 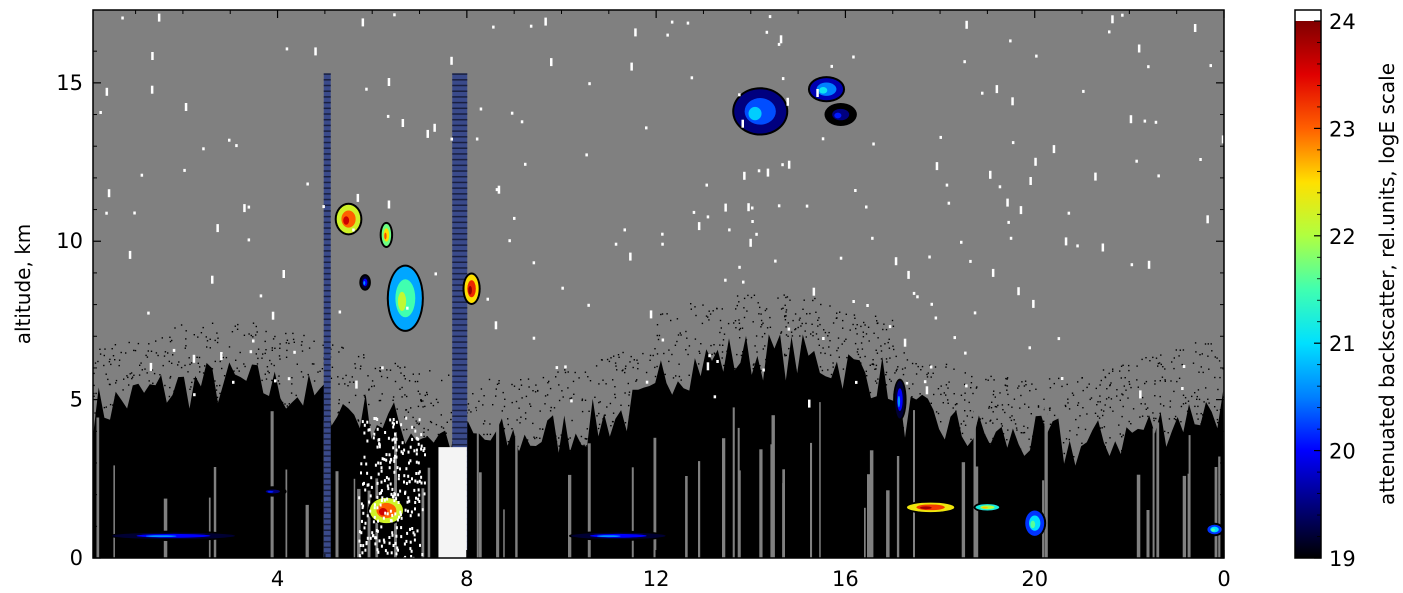 What do you see at coordinates (354, 518) in the screenshot?
I see `gap-streak` at bounding box center [354, 518].